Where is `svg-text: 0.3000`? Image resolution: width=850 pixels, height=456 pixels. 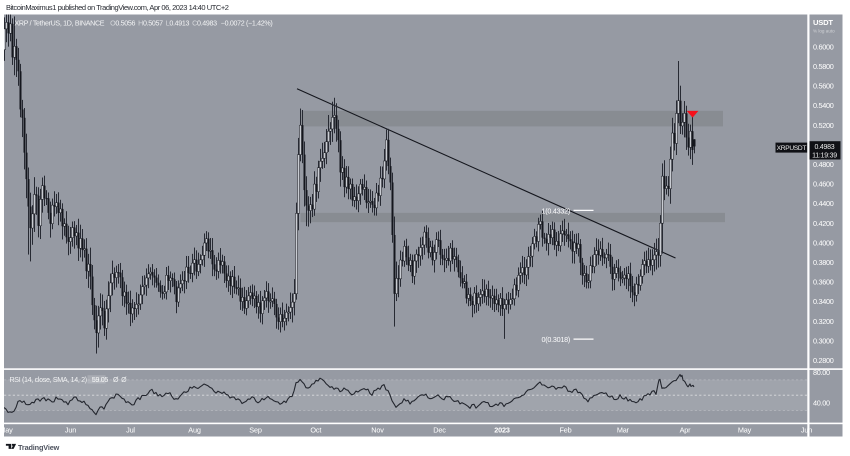 svg-text: 0.3000 is located at coordinates (823, 340).